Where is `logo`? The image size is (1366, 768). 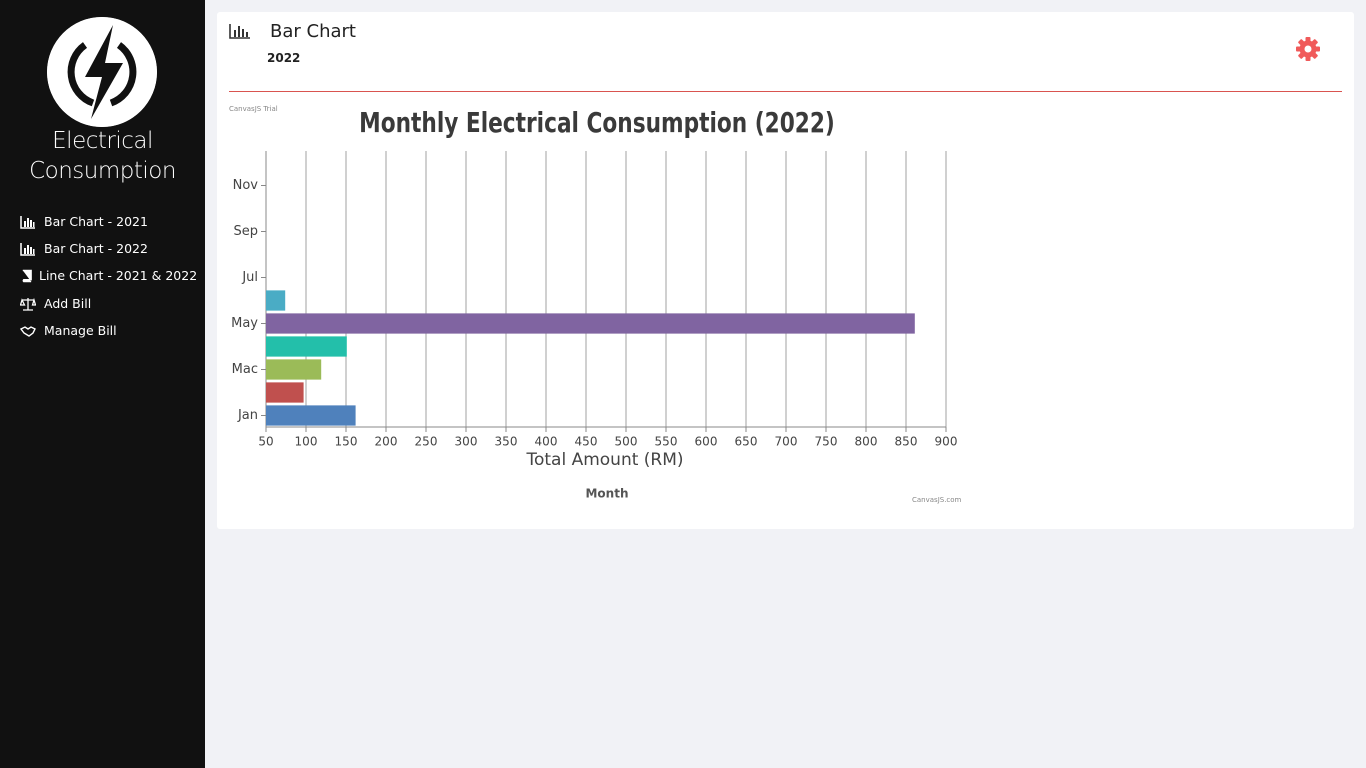 logo is located at coordinates (102, 72).